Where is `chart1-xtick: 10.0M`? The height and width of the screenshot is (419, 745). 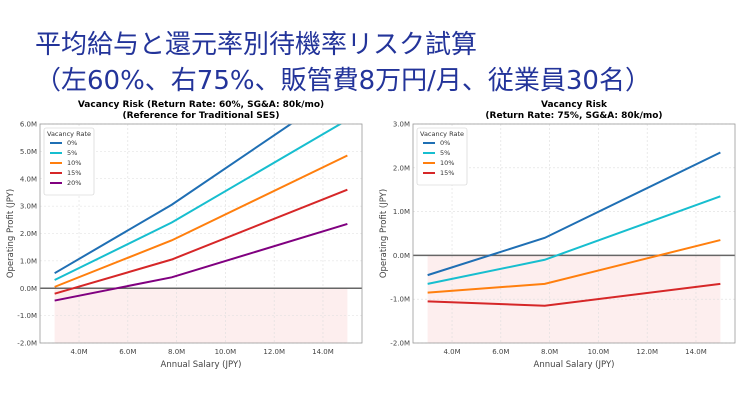
chart1-xtick: 10.0M is located at coordinates (599, 352).